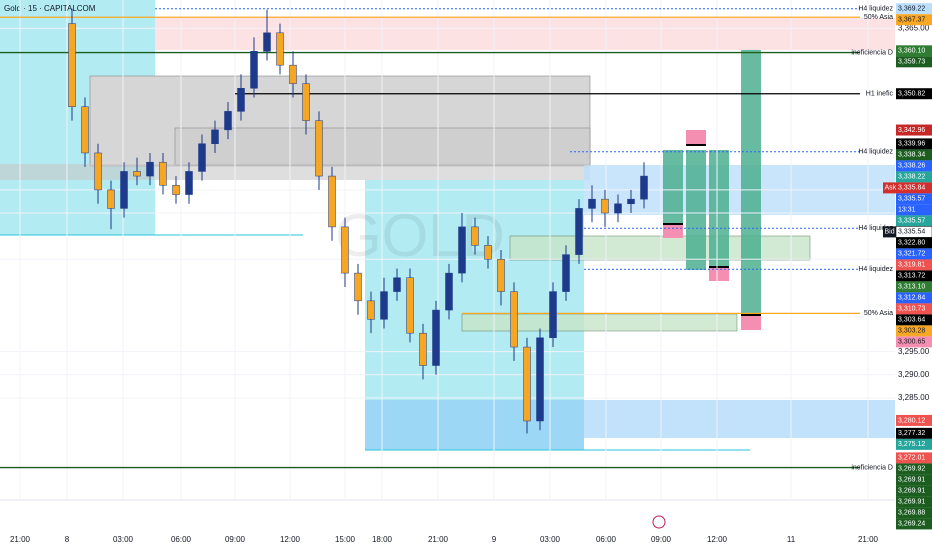 The height and width of the screenshot is (550, 932). Describe the element at coordinates (880, 94) in the screenshot. I see `level-label: H1 inefic` at that location.